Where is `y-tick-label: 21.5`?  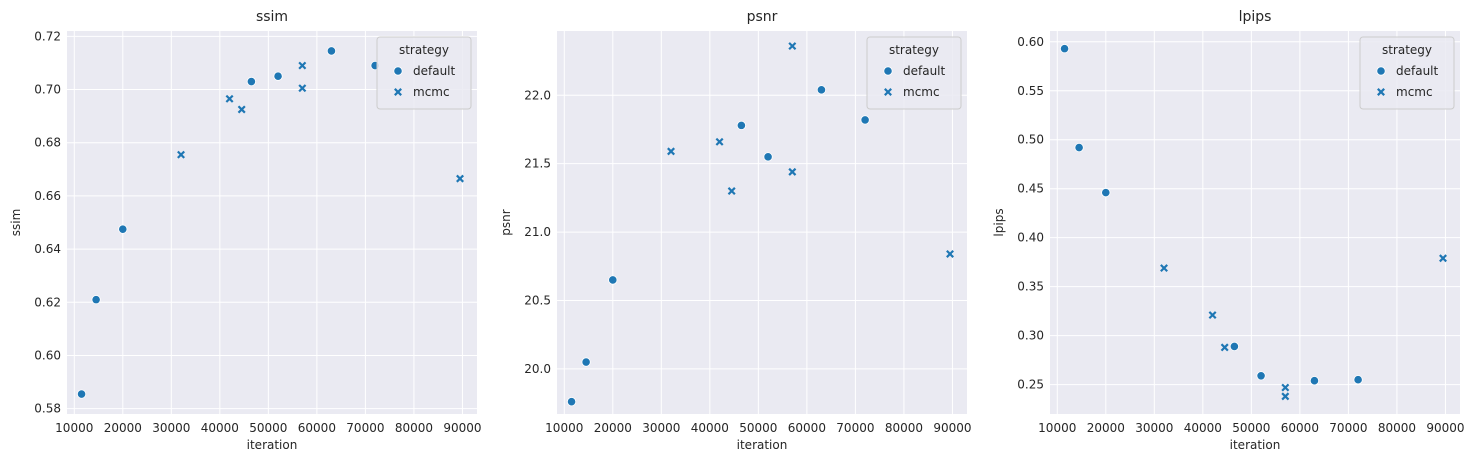
y-tick-label: 21.5 is located at coordinates (537, 164).